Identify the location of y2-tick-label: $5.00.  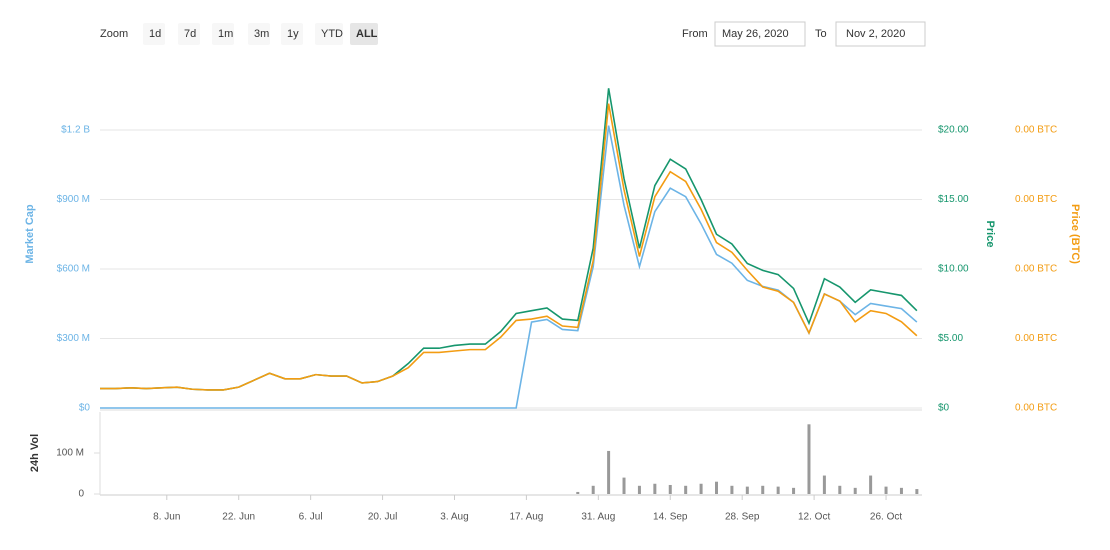
(950, 338).